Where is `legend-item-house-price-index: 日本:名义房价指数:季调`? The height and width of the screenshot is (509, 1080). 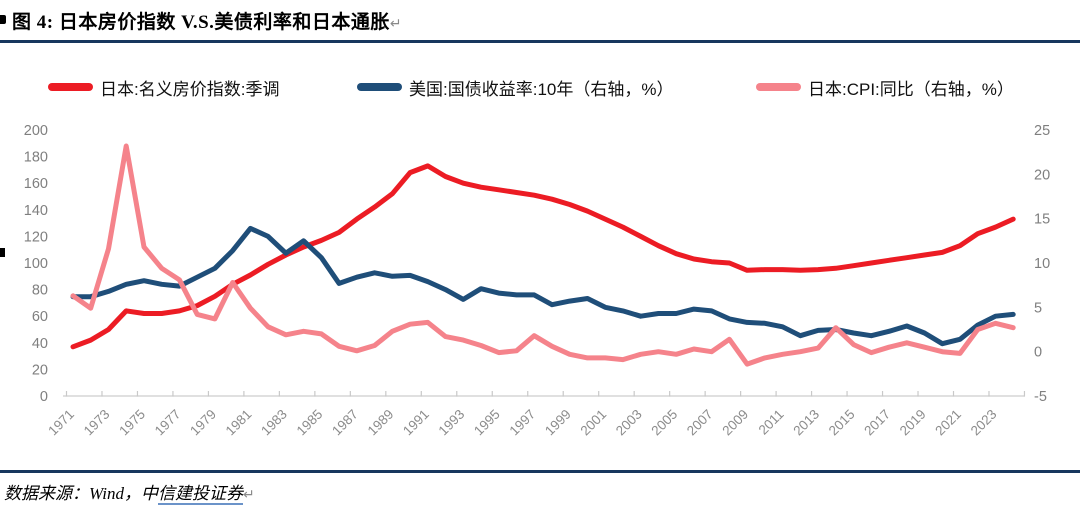
legend-item-house-price-index: 日本:名义房价指数:季调 is located at coordinates (163, 87).